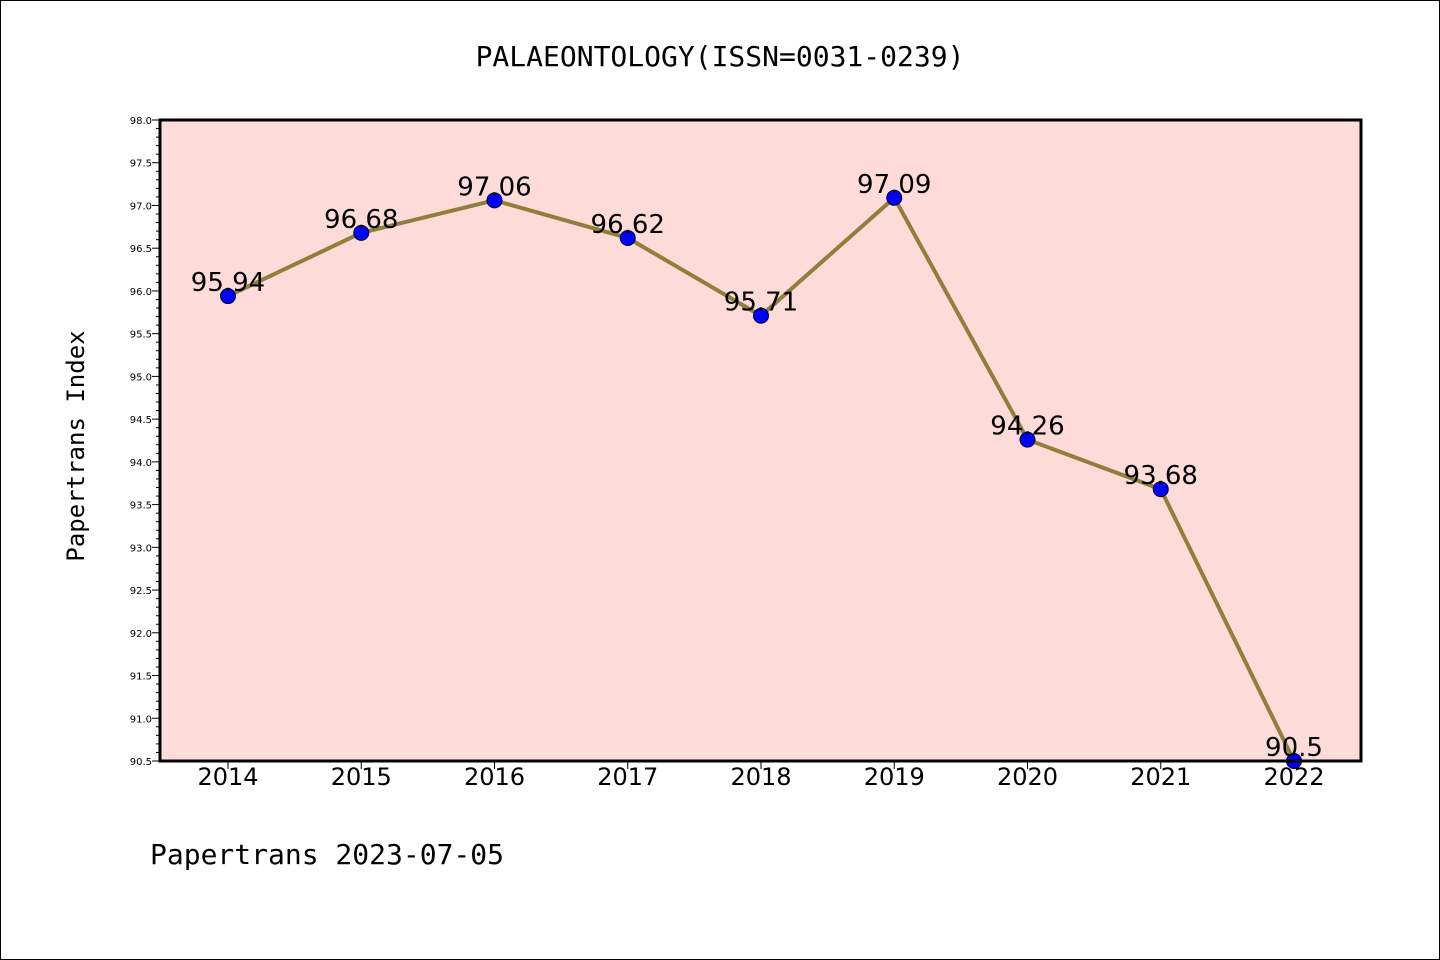  What do you see at coordinates (141, 463) in the screenshot?
I see `y-tick-label: 94.0` at bounding box center [141, 463].